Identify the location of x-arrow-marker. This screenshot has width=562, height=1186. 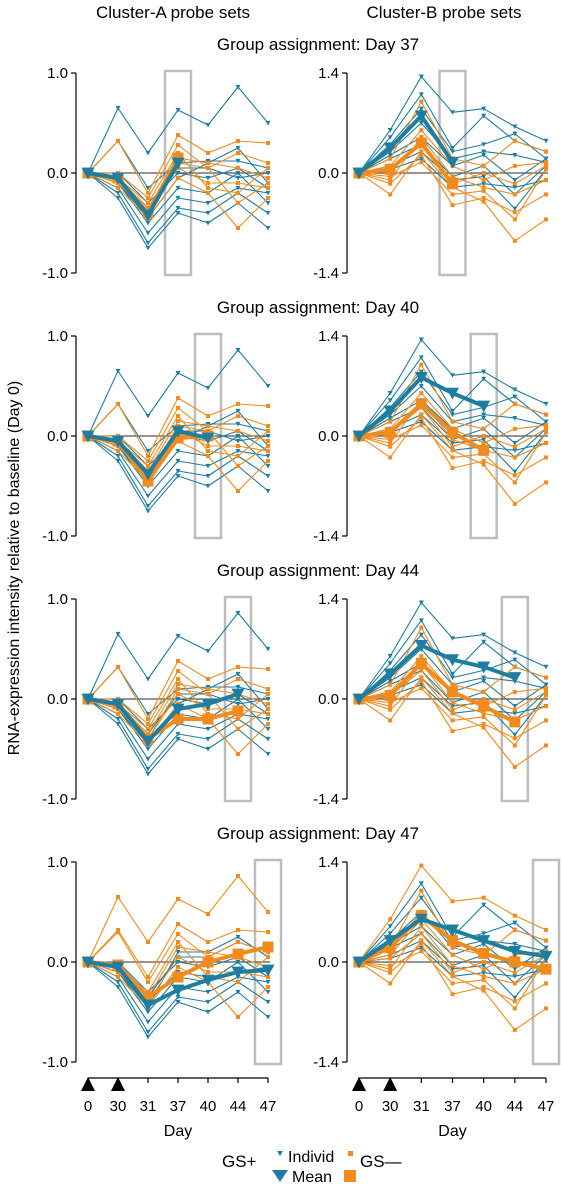
(88, 1084).